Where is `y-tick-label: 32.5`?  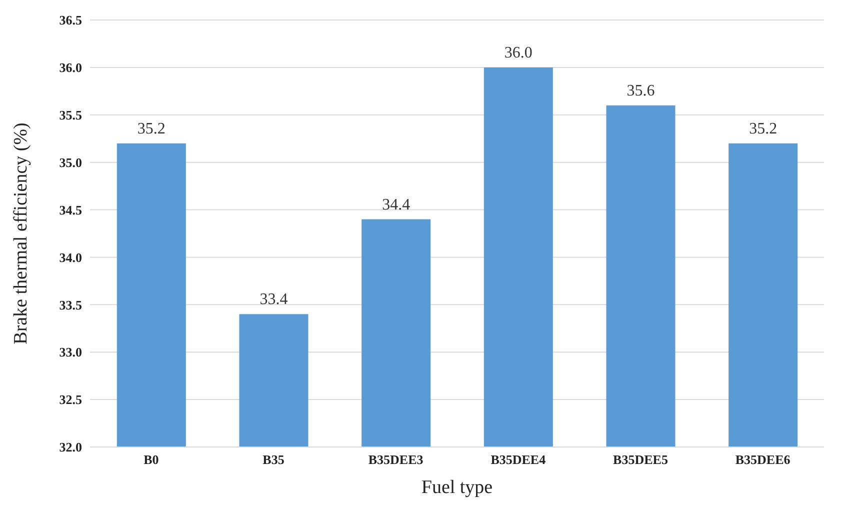
y-tick-label: 32.5 is located at coordinates (70, 400).